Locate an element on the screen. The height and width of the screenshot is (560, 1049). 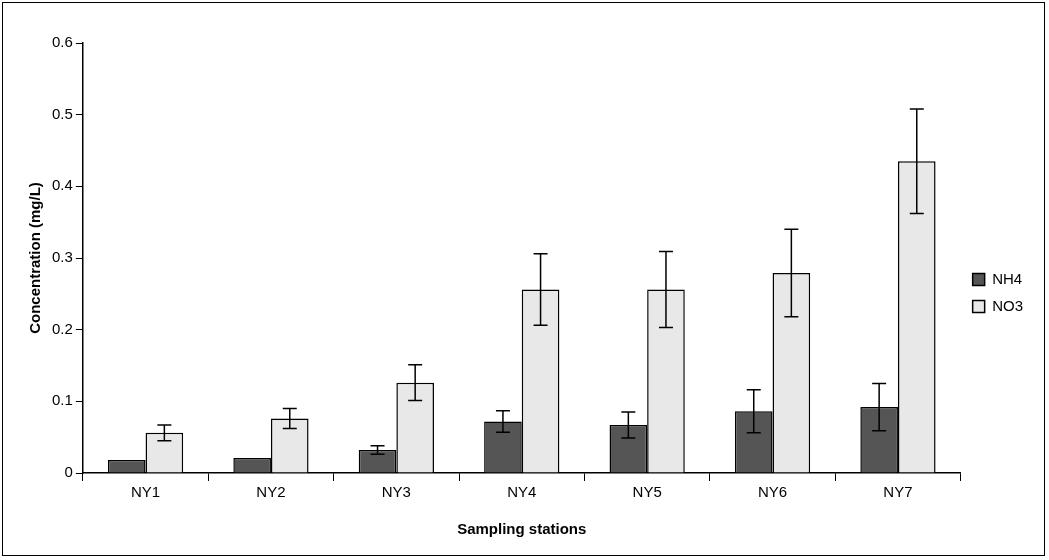
legend-label: NO3 is located at coordinates (1007, 305).